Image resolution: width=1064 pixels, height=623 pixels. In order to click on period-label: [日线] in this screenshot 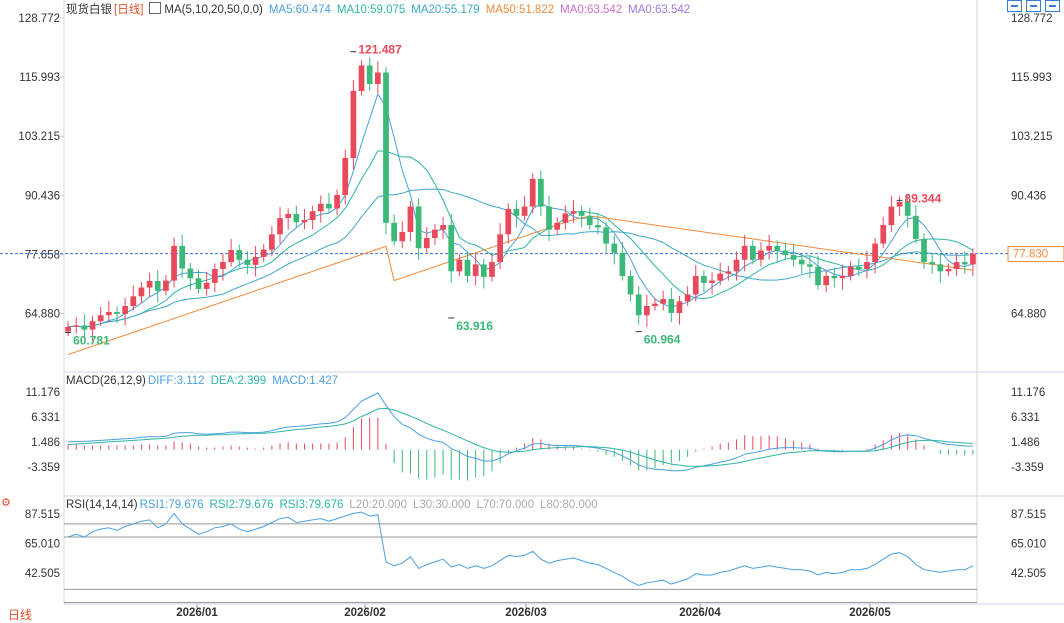, I will do `click(129, 10)`.